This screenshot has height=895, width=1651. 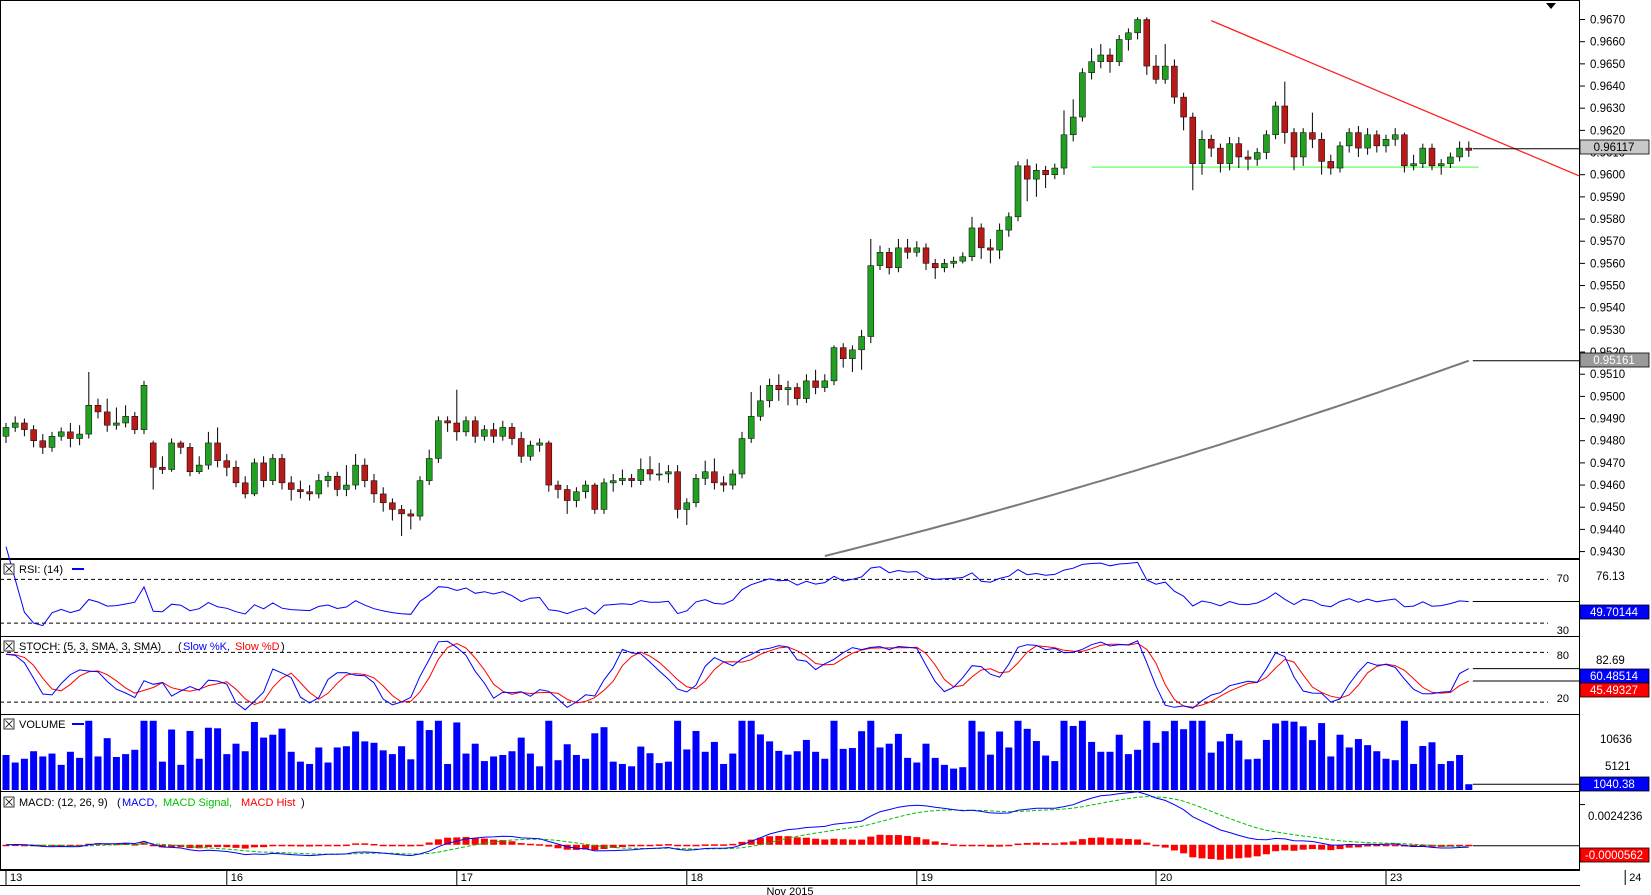 I want to click on current-price-value: 0.96117, so click(x=1614, y=148).